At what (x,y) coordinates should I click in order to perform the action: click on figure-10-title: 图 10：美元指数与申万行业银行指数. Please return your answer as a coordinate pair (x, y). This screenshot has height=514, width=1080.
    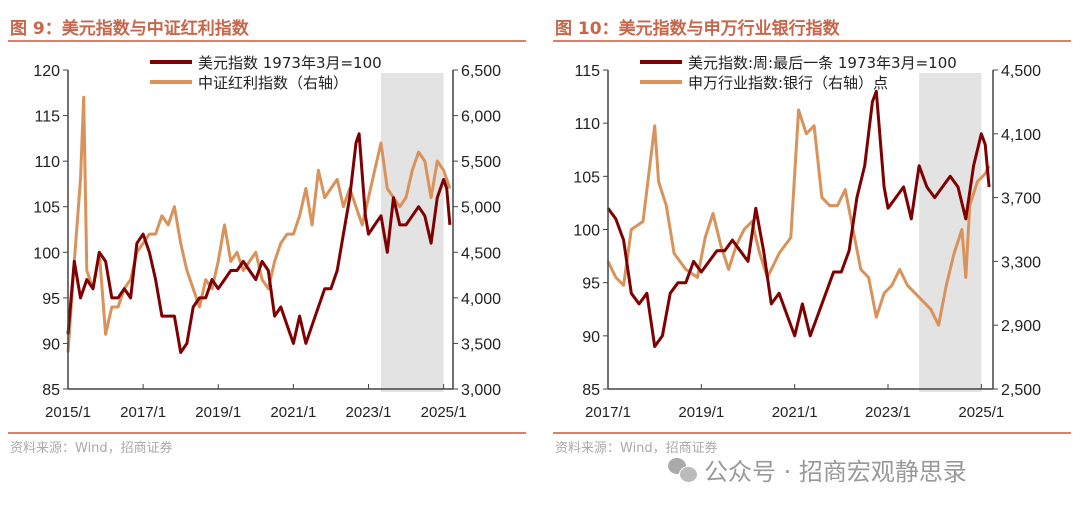
    Looking at the image, I should click on (697, 29).